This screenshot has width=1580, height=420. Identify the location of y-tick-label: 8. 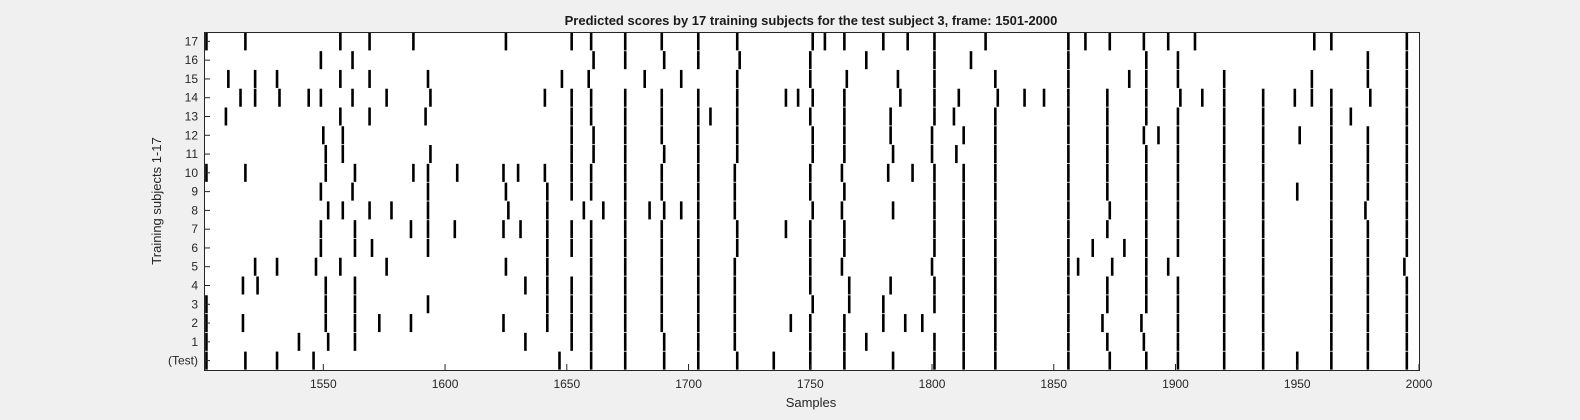
(194, 210).